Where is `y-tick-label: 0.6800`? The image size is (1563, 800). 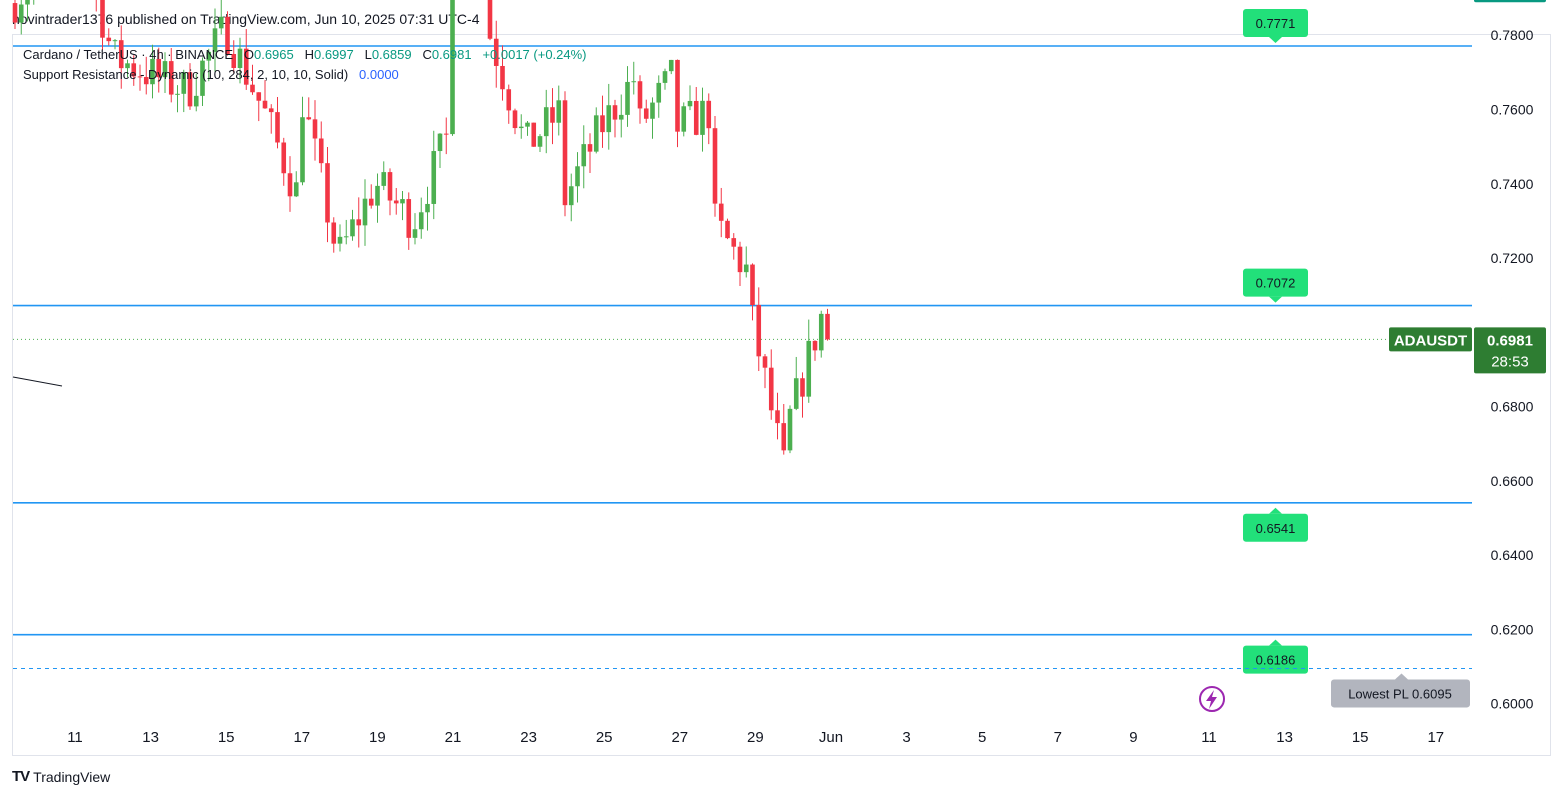
y-tick-label: 0.6800 is located at coordinates (1512, 407).